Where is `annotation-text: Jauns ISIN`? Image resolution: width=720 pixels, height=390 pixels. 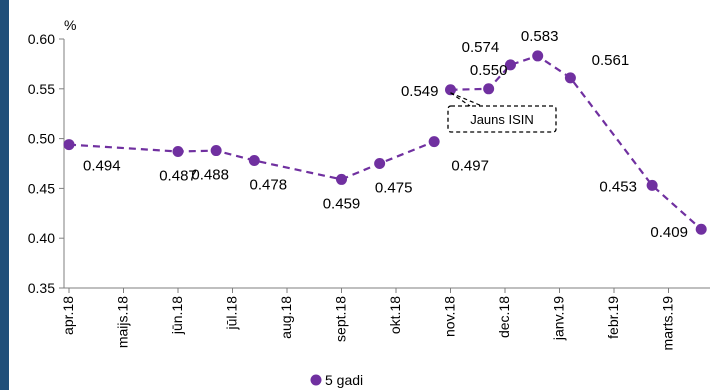 annotation-text: Jauns ISIN is located at coordinates (502, 119).